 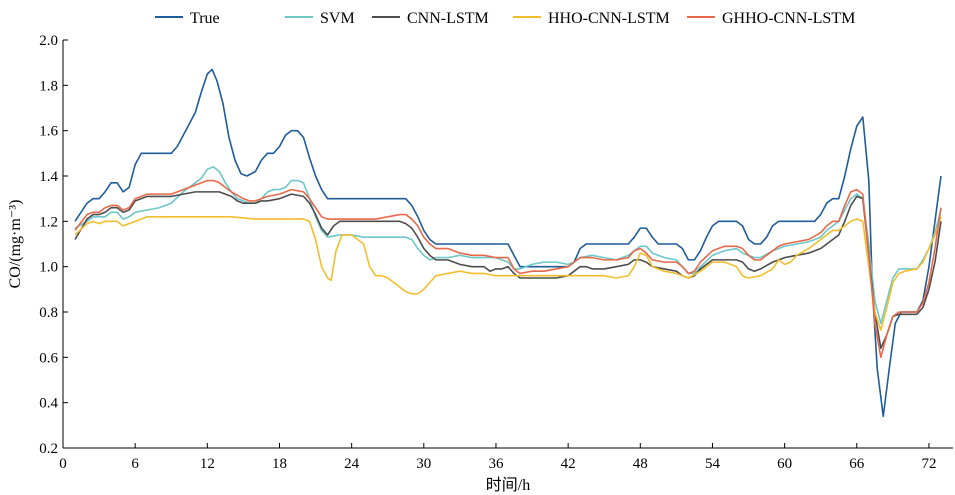 I want to click on y-tick-label: 1.0, so click(x=48, y=268).